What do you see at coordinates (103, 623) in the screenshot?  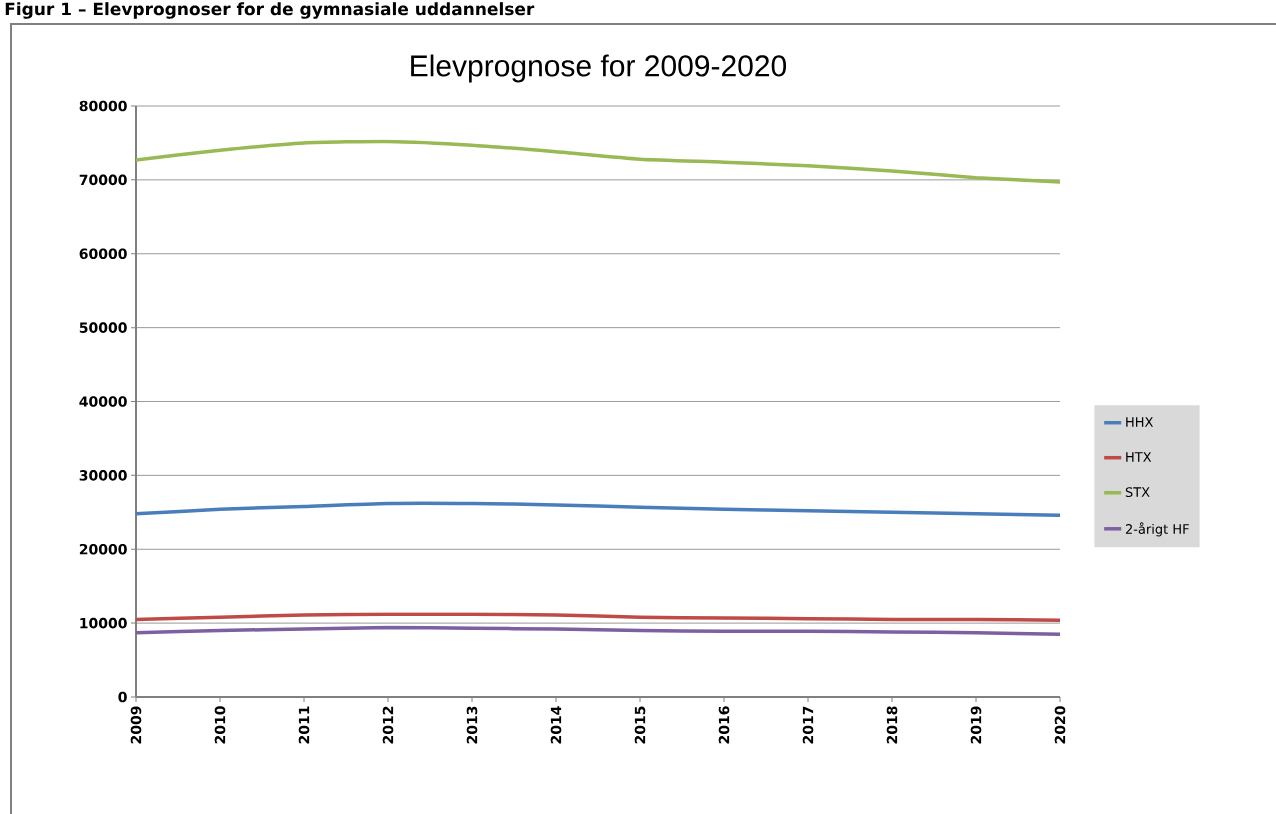 I see `y-tick-label: 10000` at bounding box center [103, 623].